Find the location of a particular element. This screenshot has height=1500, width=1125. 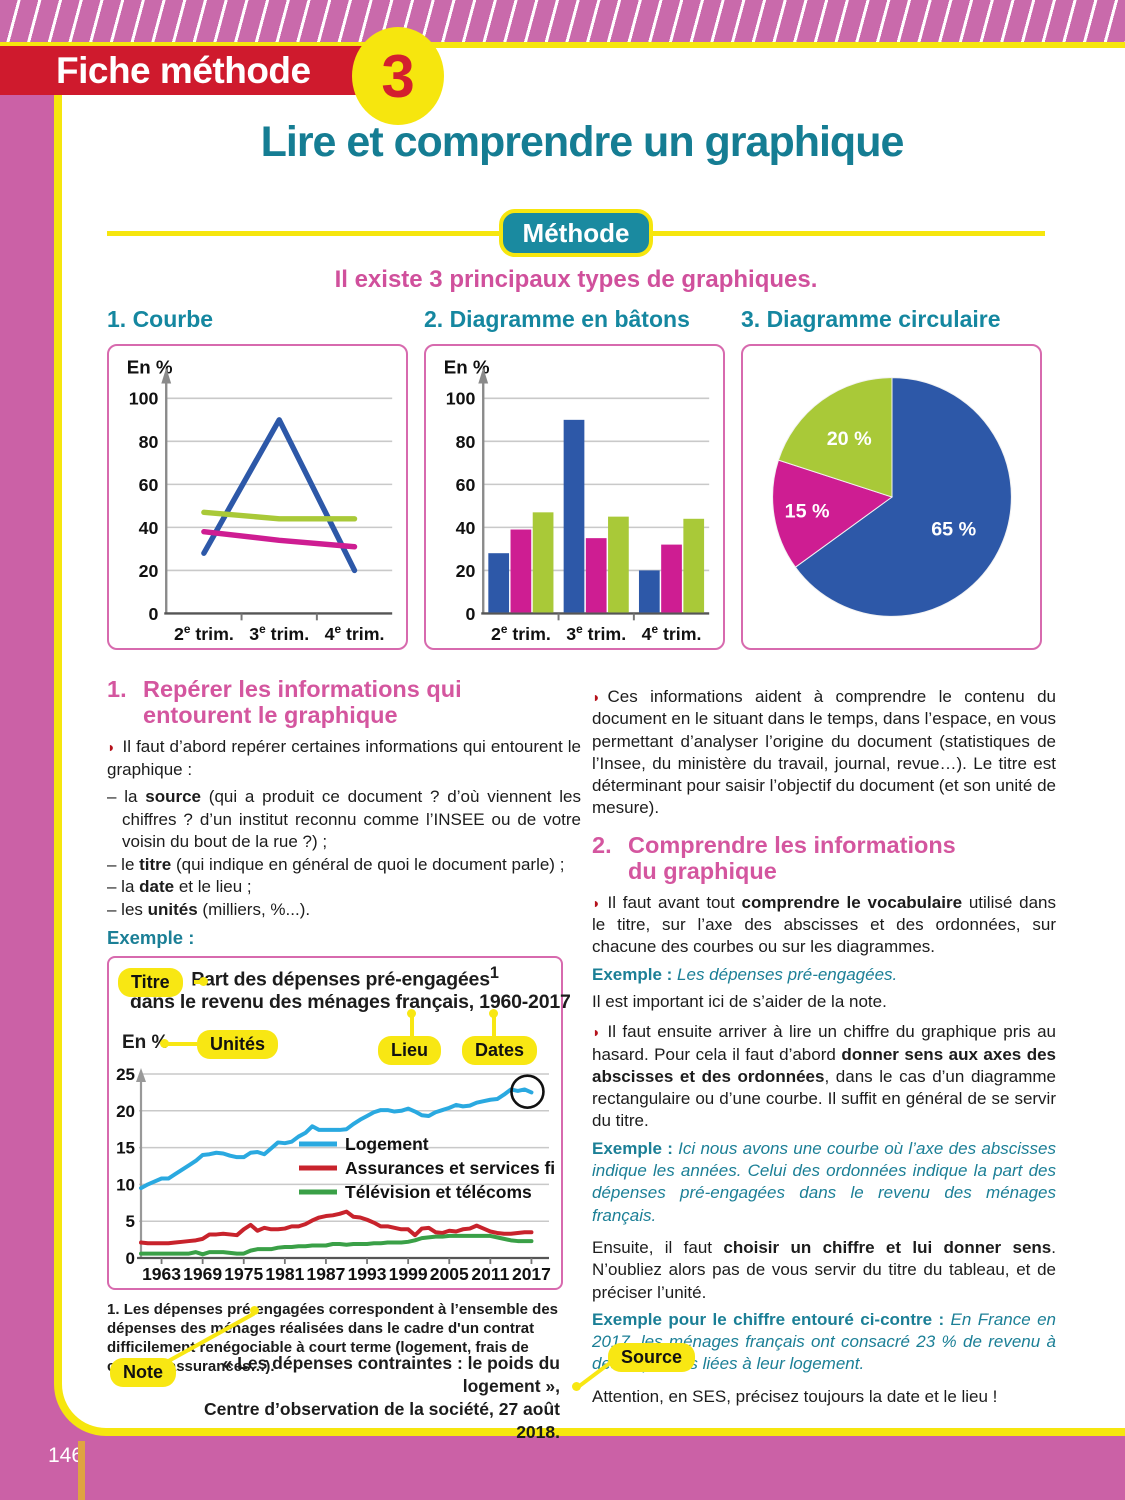

svg-text:Assurances et services financi: Assurances et services financiers is located at coordinates (450, 1168).